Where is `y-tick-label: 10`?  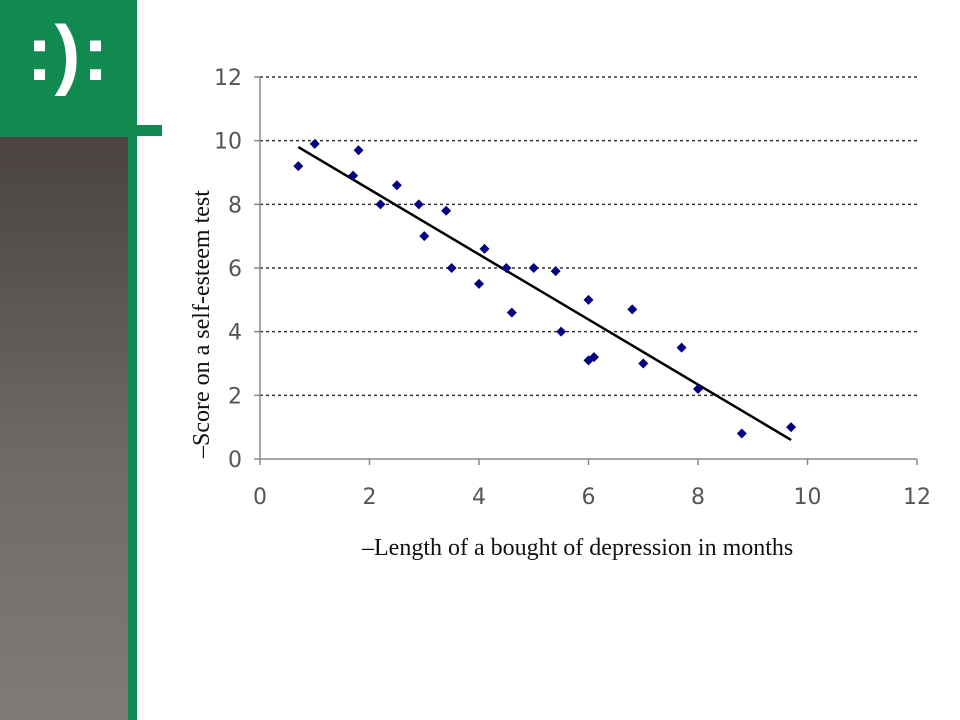 y-tick-label: 10 is located at coordinates (228, 142).